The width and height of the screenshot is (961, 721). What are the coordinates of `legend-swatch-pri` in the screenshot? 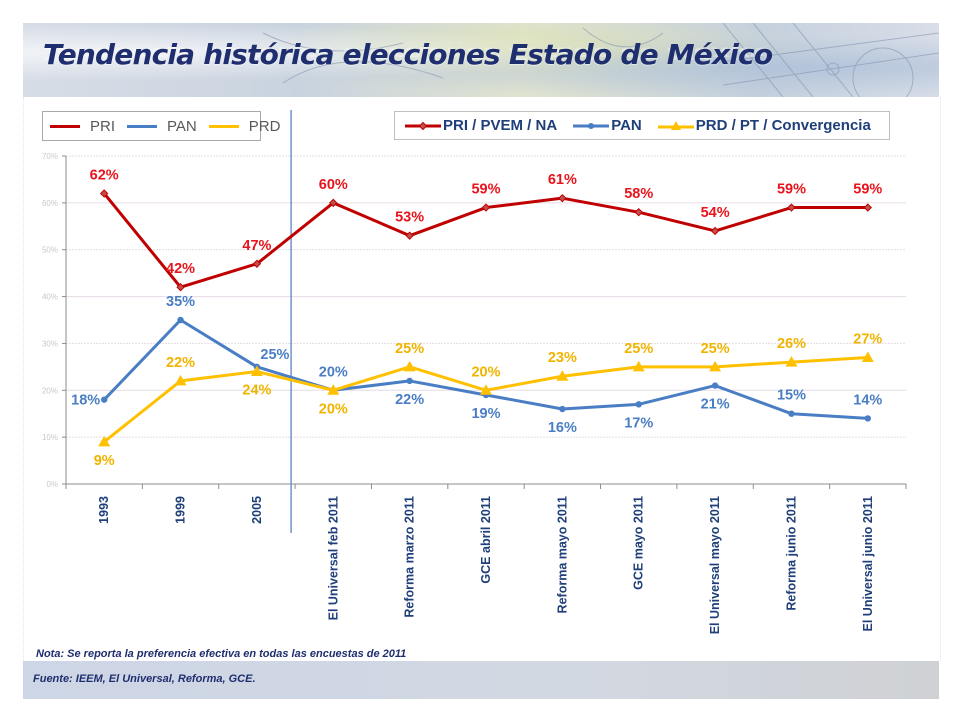 It's located at (65, 126).